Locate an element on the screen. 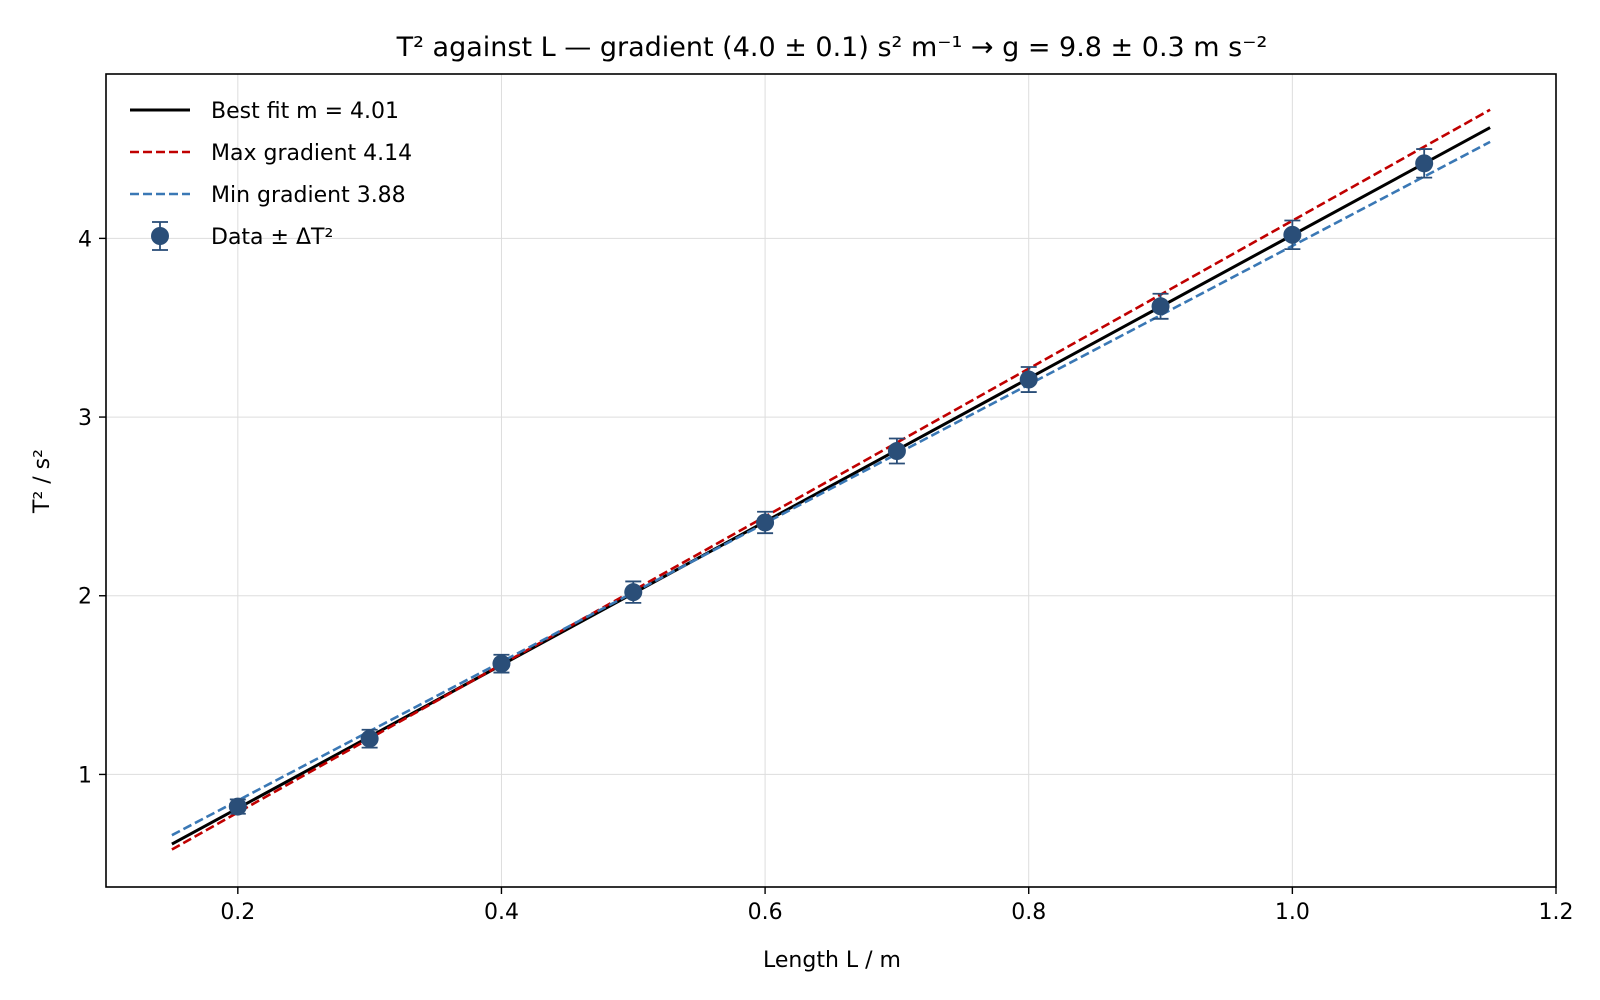  y-tick-label: 2 is located at coordinates (85, 597).